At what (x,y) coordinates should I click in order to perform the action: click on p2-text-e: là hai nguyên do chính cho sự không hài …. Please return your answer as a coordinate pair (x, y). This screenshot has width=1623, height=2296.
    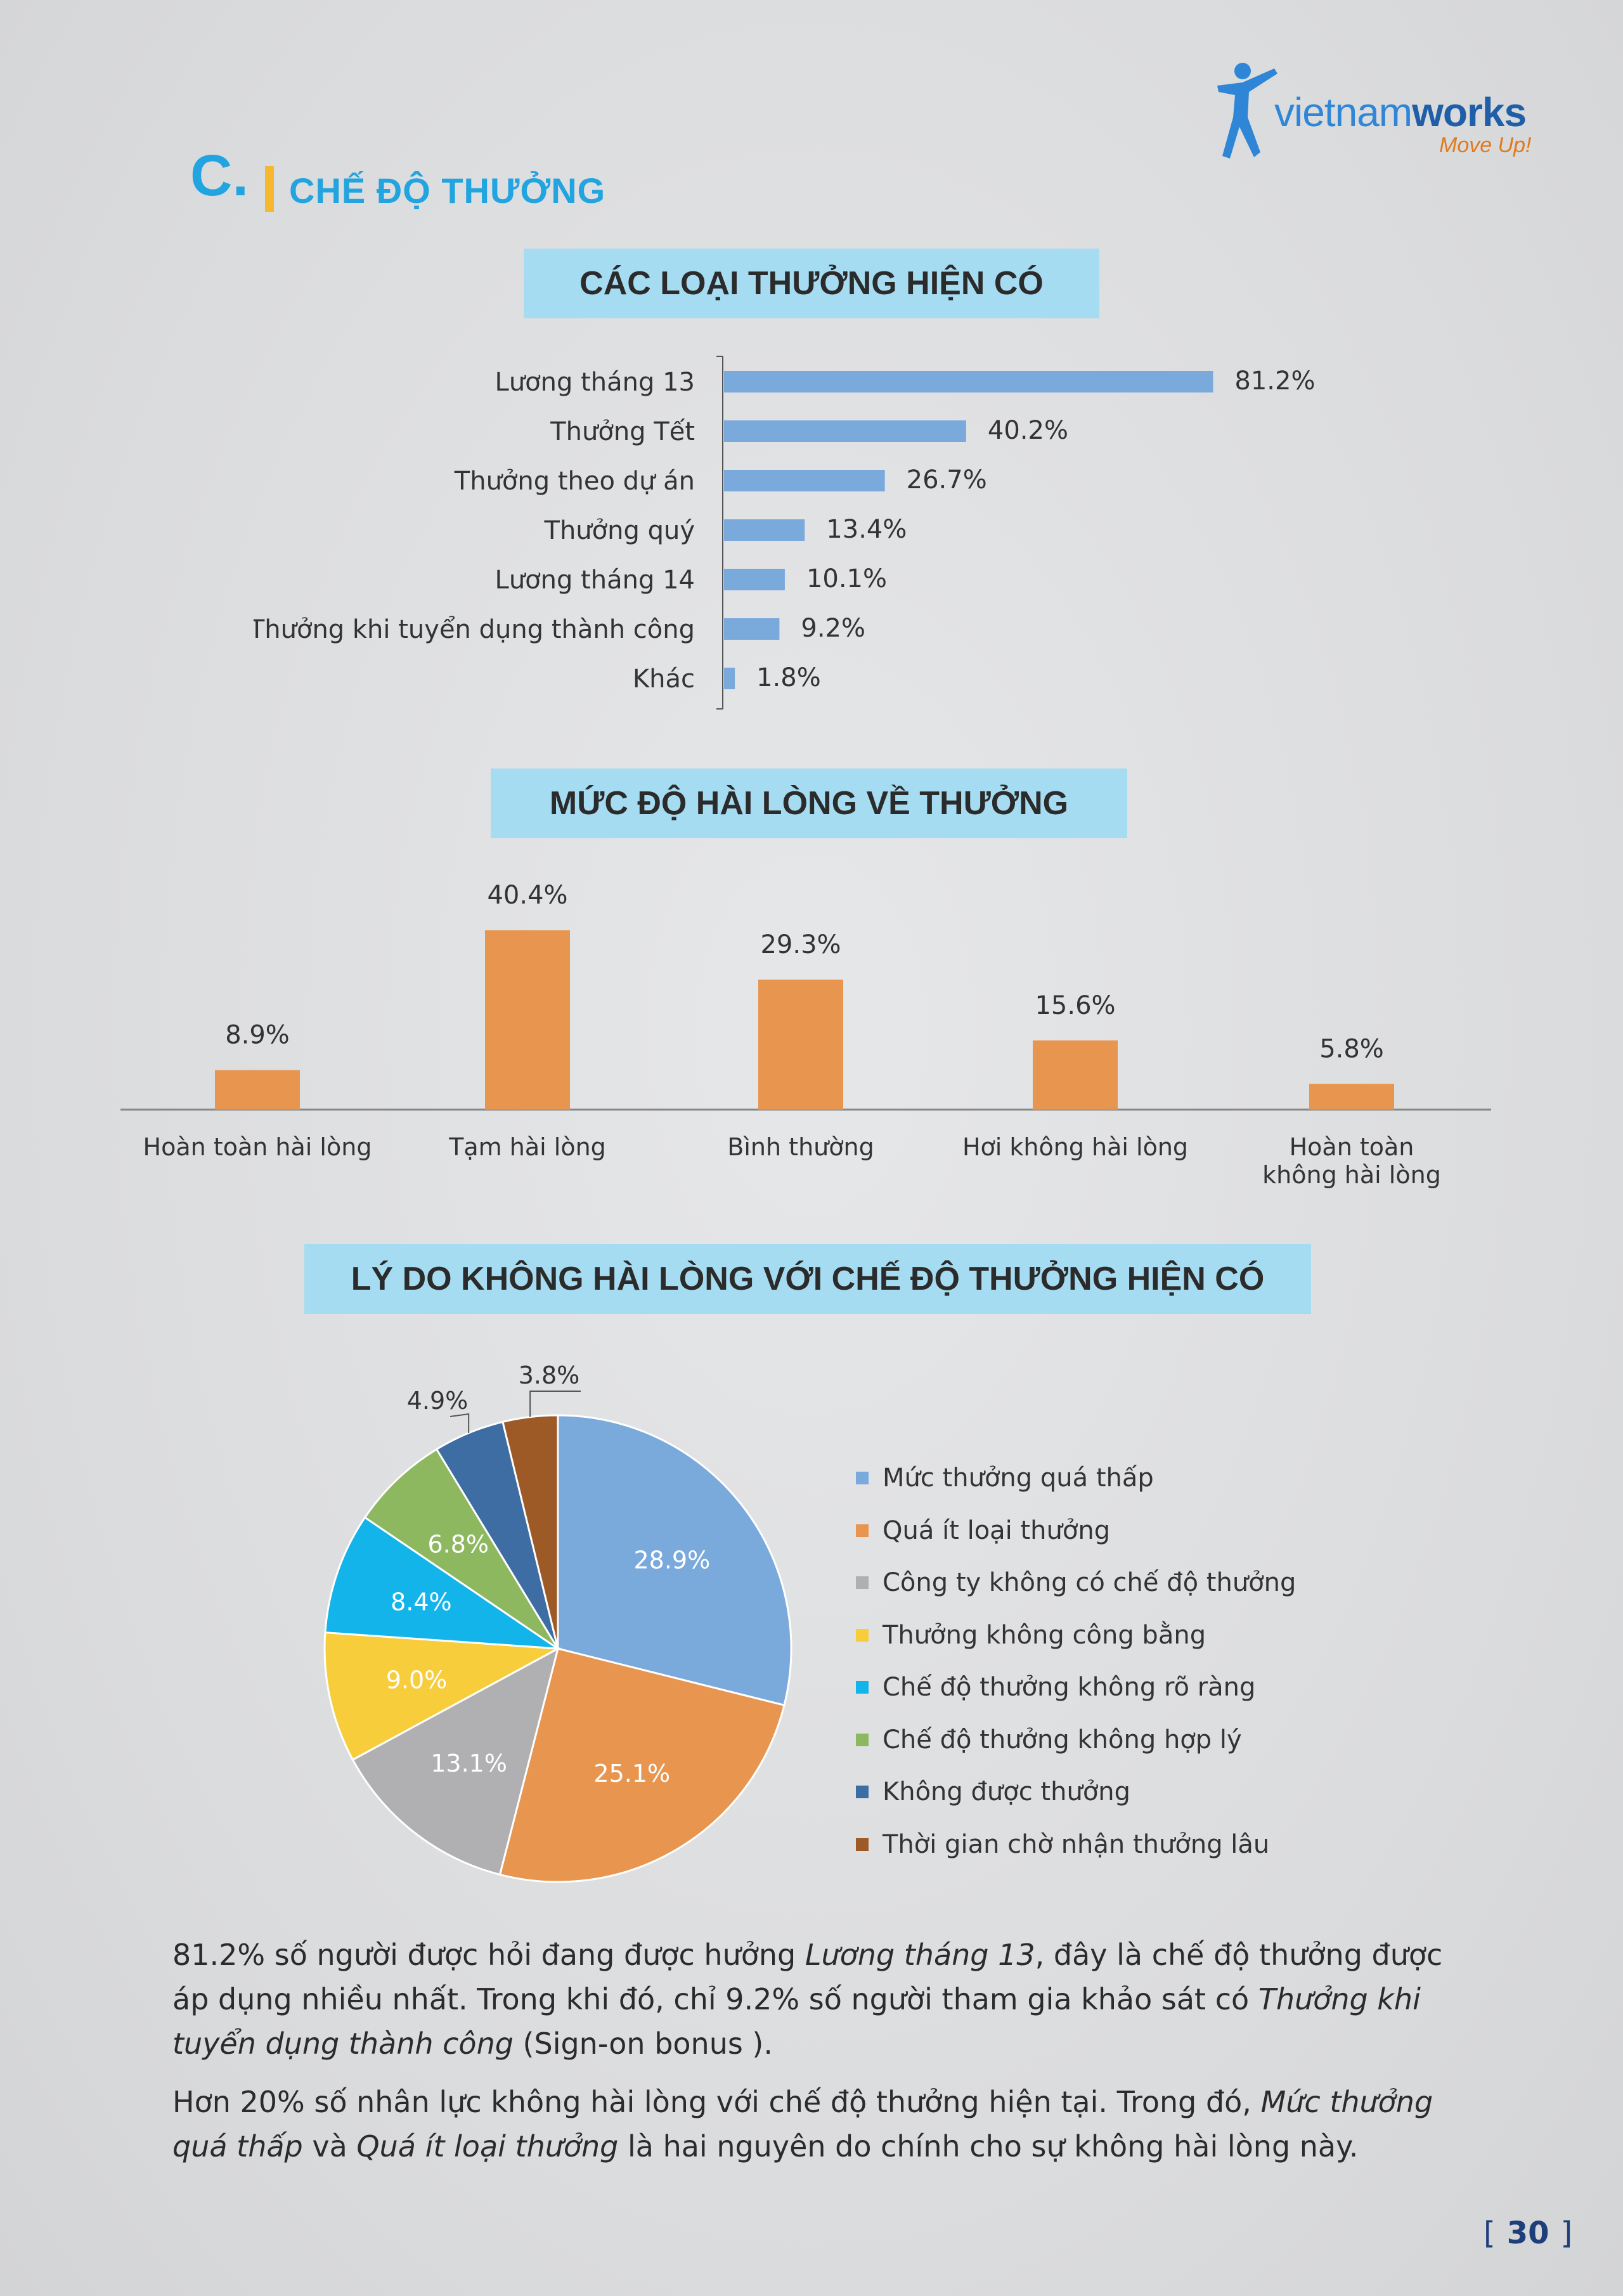
    Looking at the image, I should click on (989, 2146).